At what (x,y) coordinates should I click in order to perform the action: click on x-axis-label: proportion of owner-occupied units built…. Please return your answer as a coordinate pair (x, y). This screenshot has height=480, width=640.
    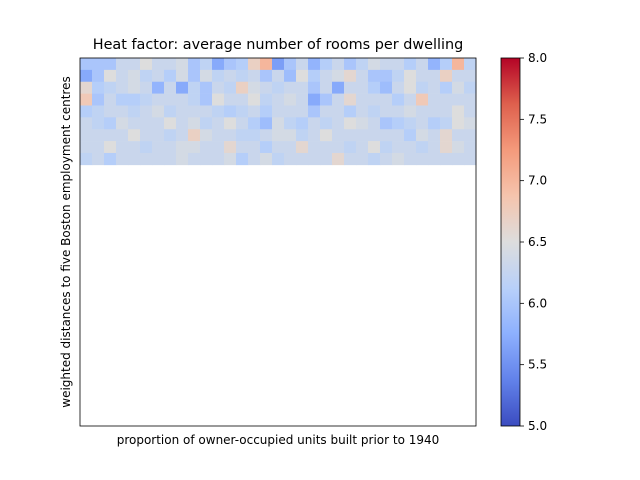
    Looking at the image, I should click on (278, 440).